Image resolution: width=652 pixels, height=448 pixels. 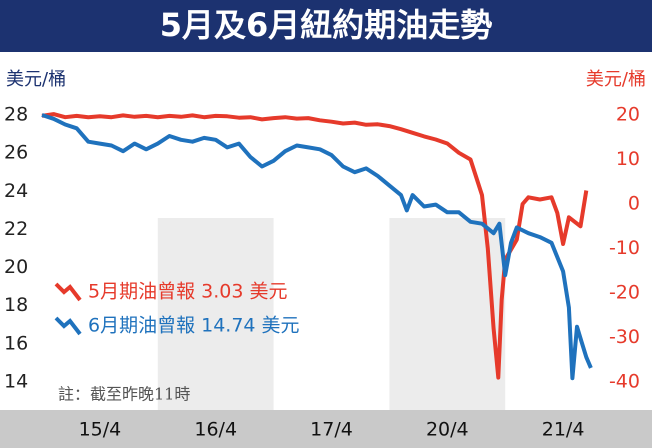 I want to click on x-tick-label: 17/4, so click(x=331, y=430).